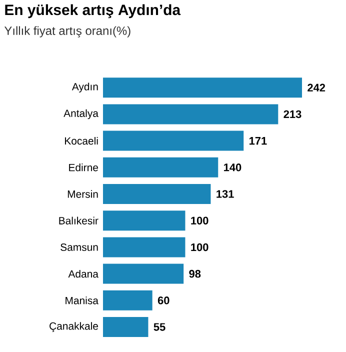  I want to click on y-tick-label: Samsun, so click(79, 247).